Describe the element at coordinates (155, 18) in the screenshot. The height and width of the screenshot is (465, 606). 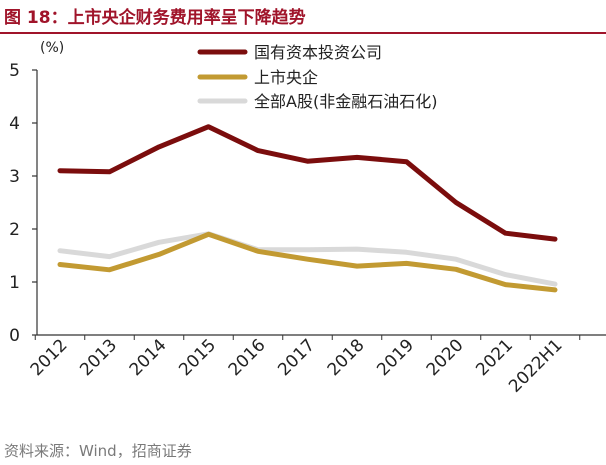
I see `chart-title: 图 18：上市央企财务费用率呈下降趋势` at that location.